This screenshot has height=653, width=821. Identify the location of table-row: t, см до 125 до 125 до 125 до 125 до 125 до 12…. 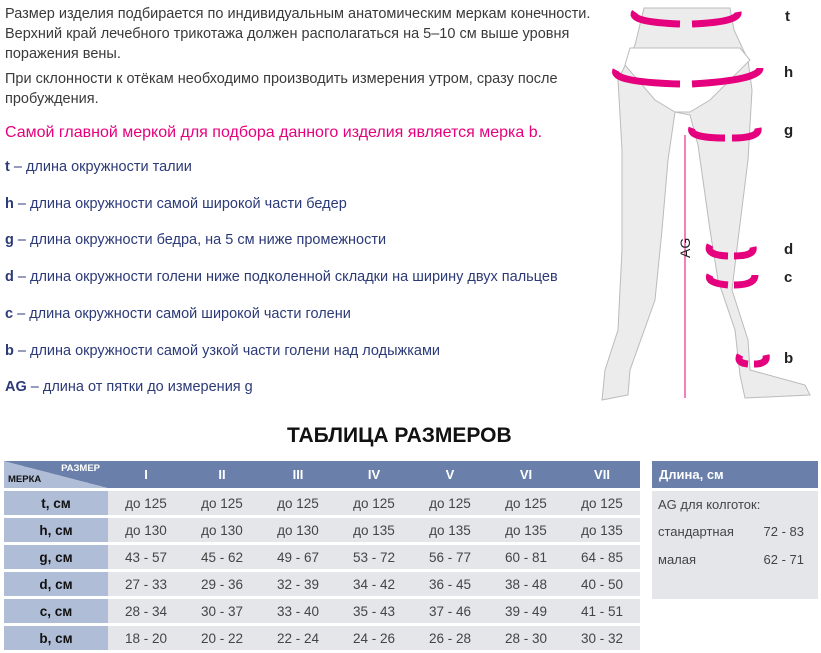
(322, 503).